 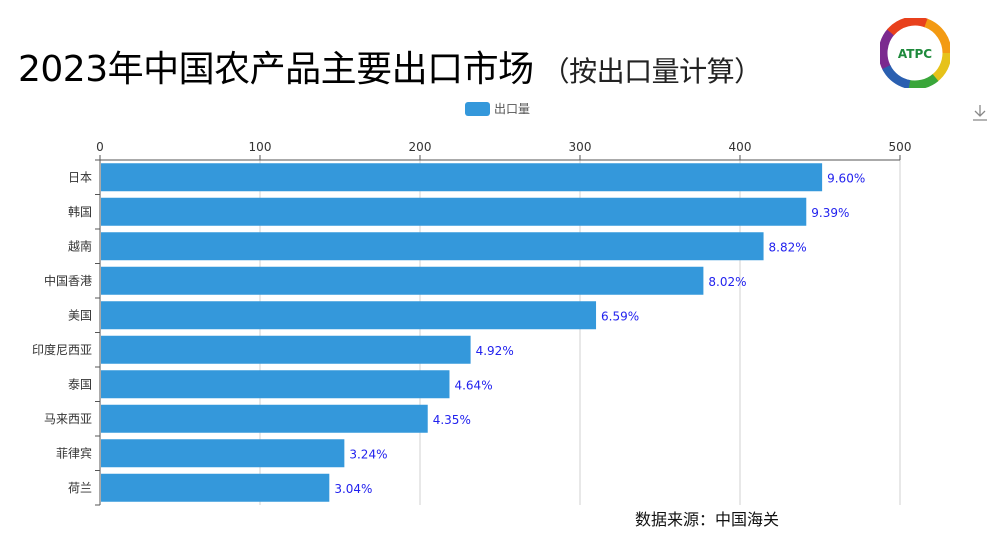 I want to click on legend-label: 出口量, so click(x=512, y=109).